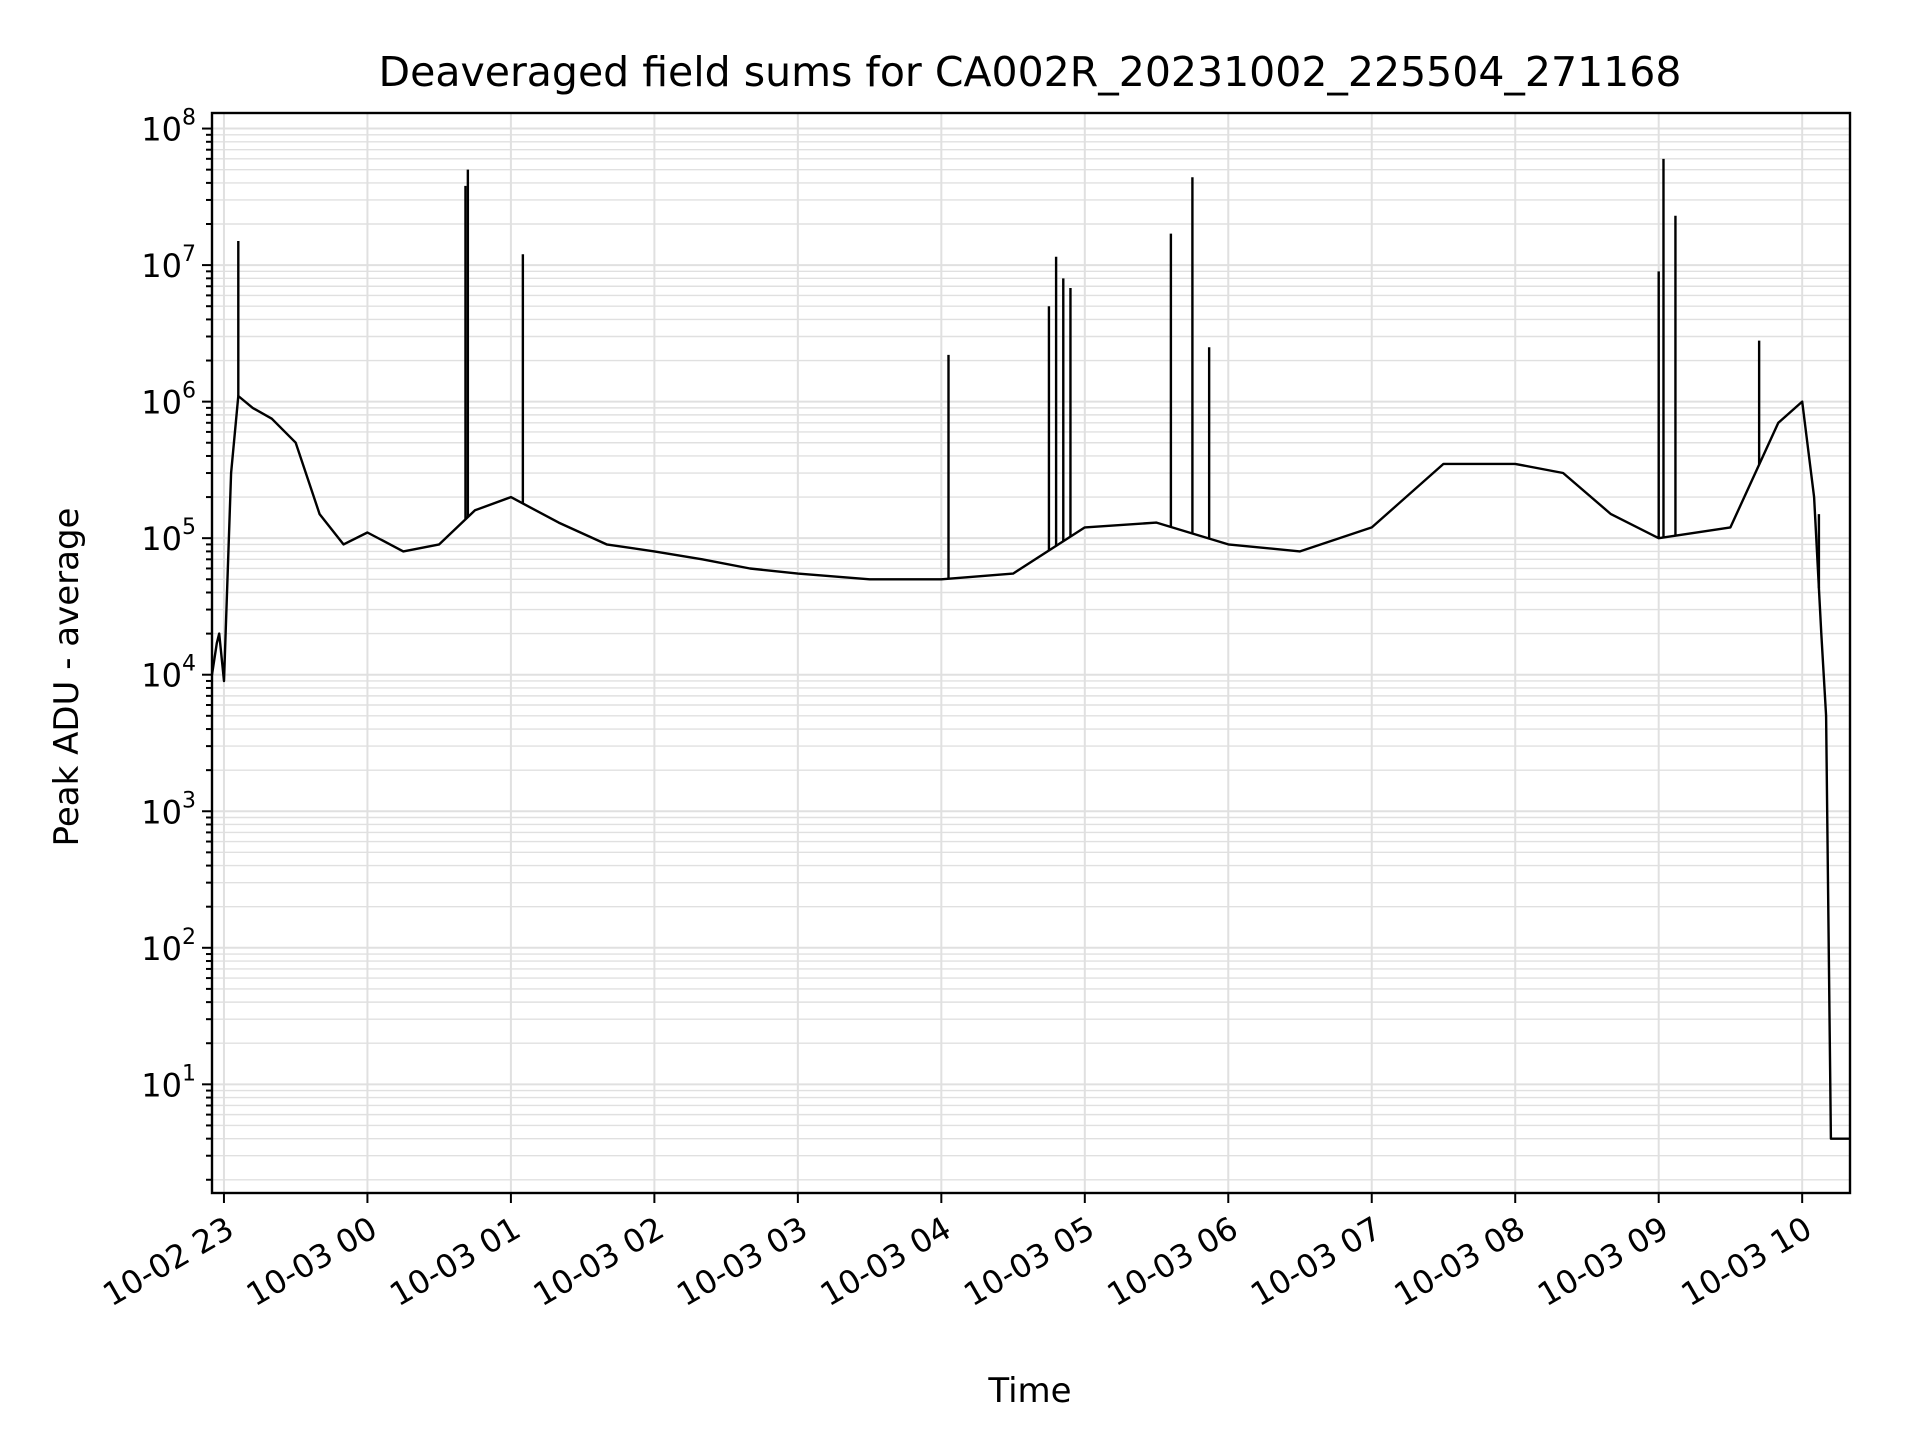  I want to click on y-tick-exponent: 4, so click(189, 664).